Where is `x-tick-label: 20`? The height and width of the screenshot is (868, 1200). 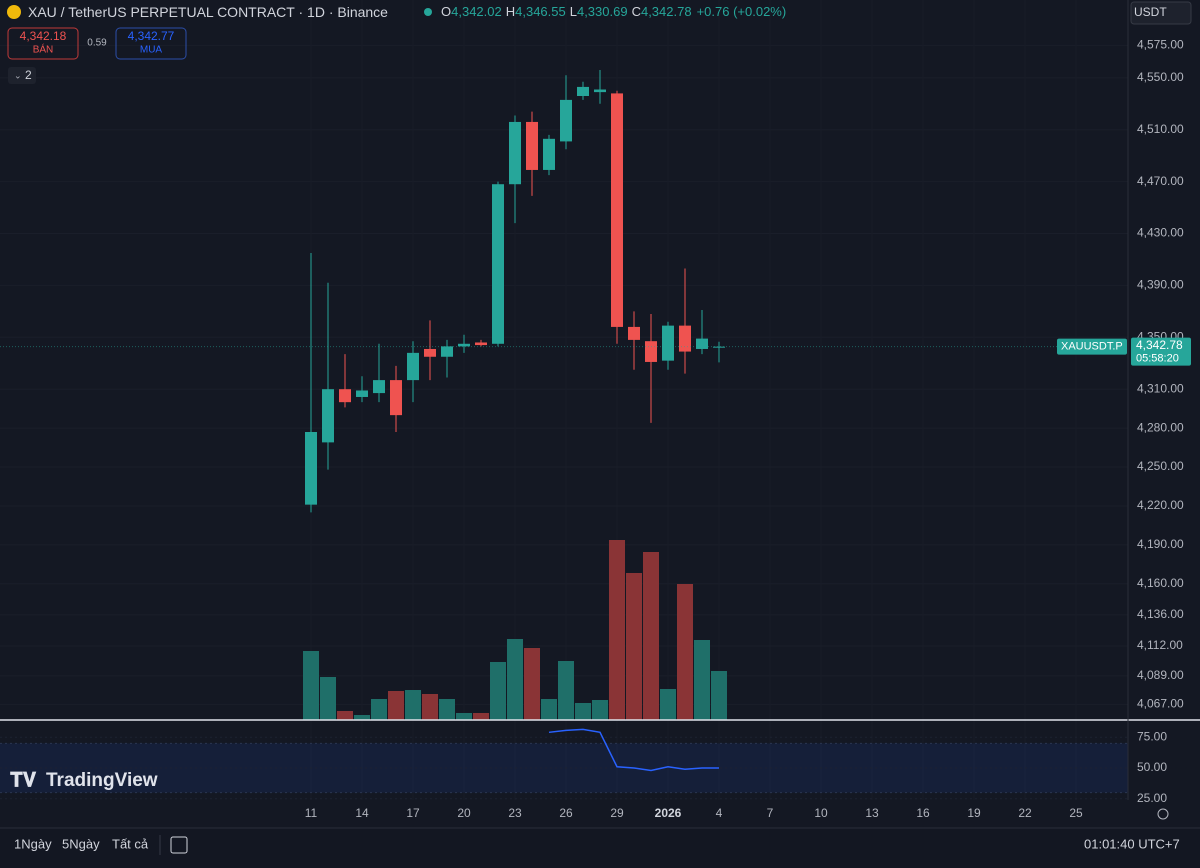 x-tick-label: 20 is located at coordinates (464, 813).